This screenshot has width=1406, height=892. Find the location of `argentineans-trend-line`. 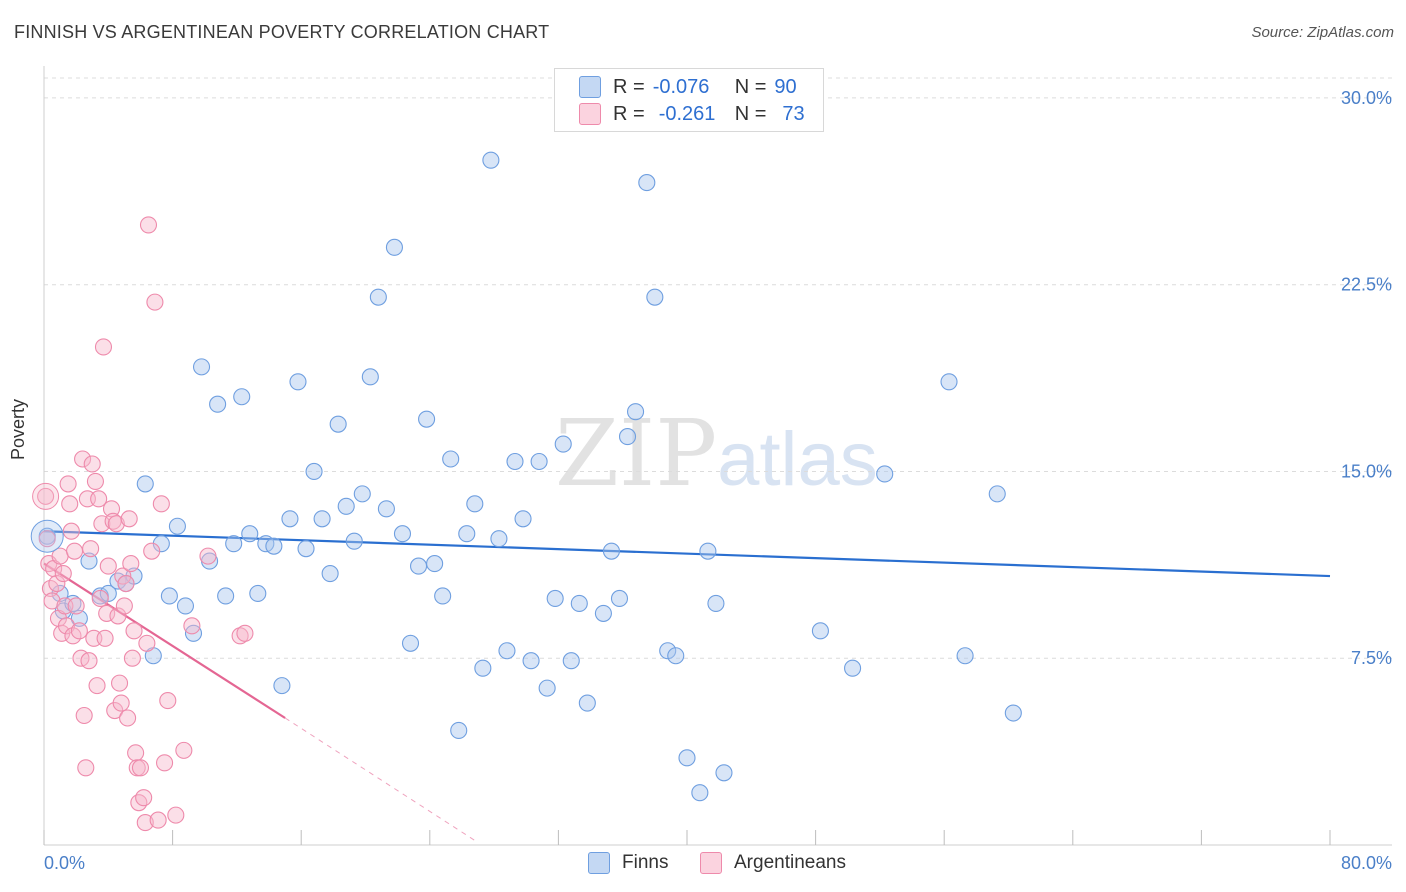

argentineans-trend-line is located at coordinates (164, 640).